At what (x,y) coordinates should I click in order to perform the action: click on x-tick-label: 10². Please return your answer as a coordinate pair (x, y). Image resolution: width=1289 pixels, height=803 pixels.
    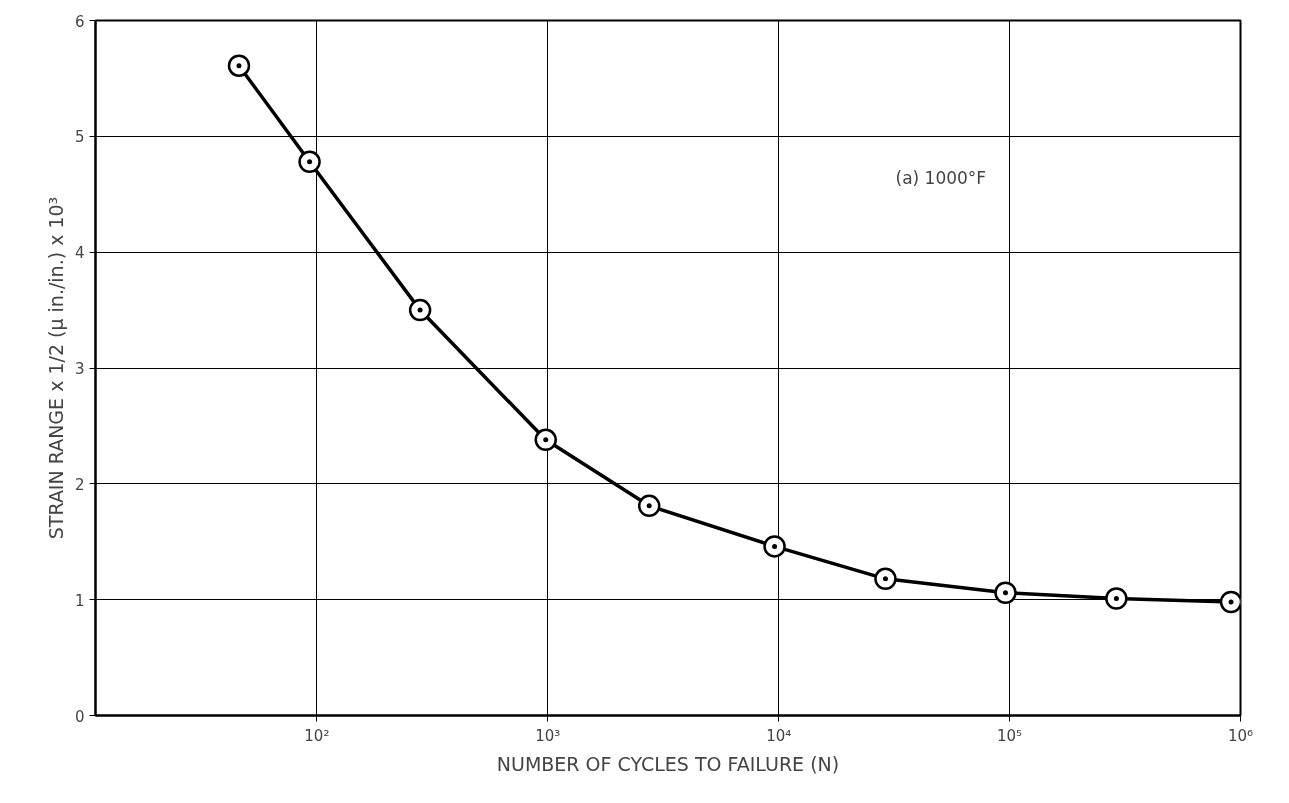
    Looking at the image, I should click on (317, 735).